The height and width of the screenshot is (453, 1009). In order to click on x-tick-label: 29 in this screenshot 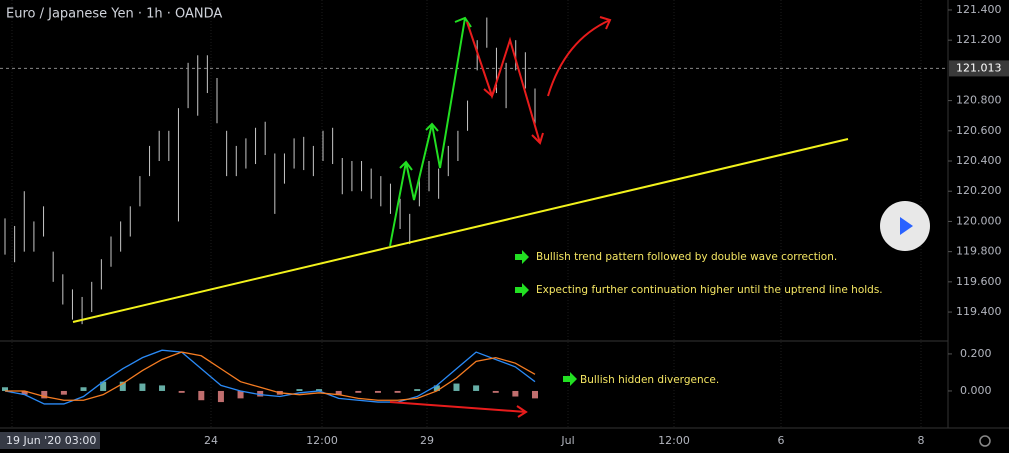, I will do `click(427, 440)`.